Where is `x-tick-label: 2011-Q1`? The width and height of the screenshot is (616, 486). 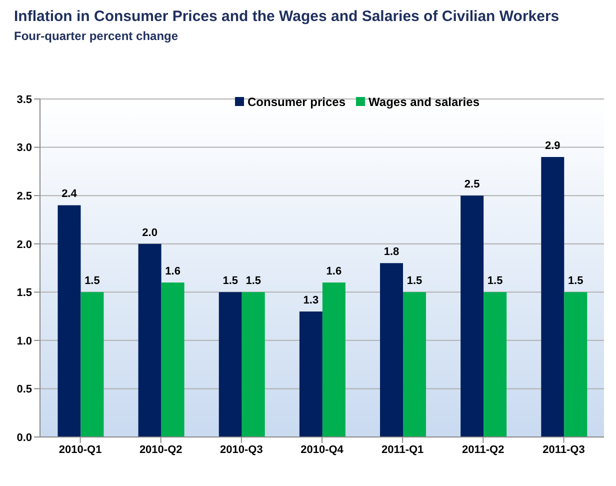 x-tick-label: 2011-Q1 is located at coordinates (402, 450).